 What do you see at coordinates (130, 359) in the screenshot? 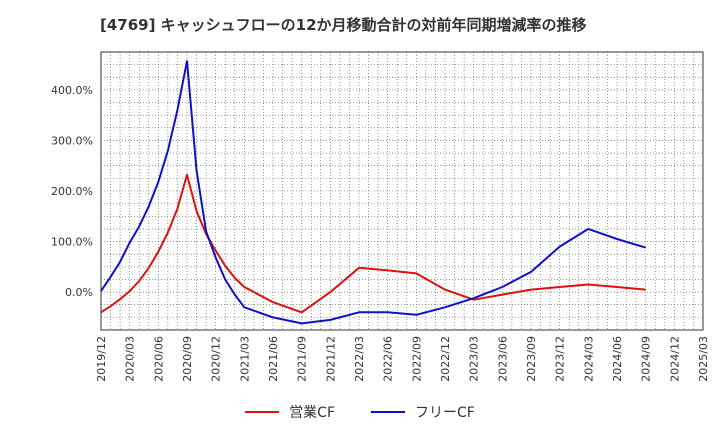
I see `x-tick-label: 2020/03` at bounding box center [130, 359].